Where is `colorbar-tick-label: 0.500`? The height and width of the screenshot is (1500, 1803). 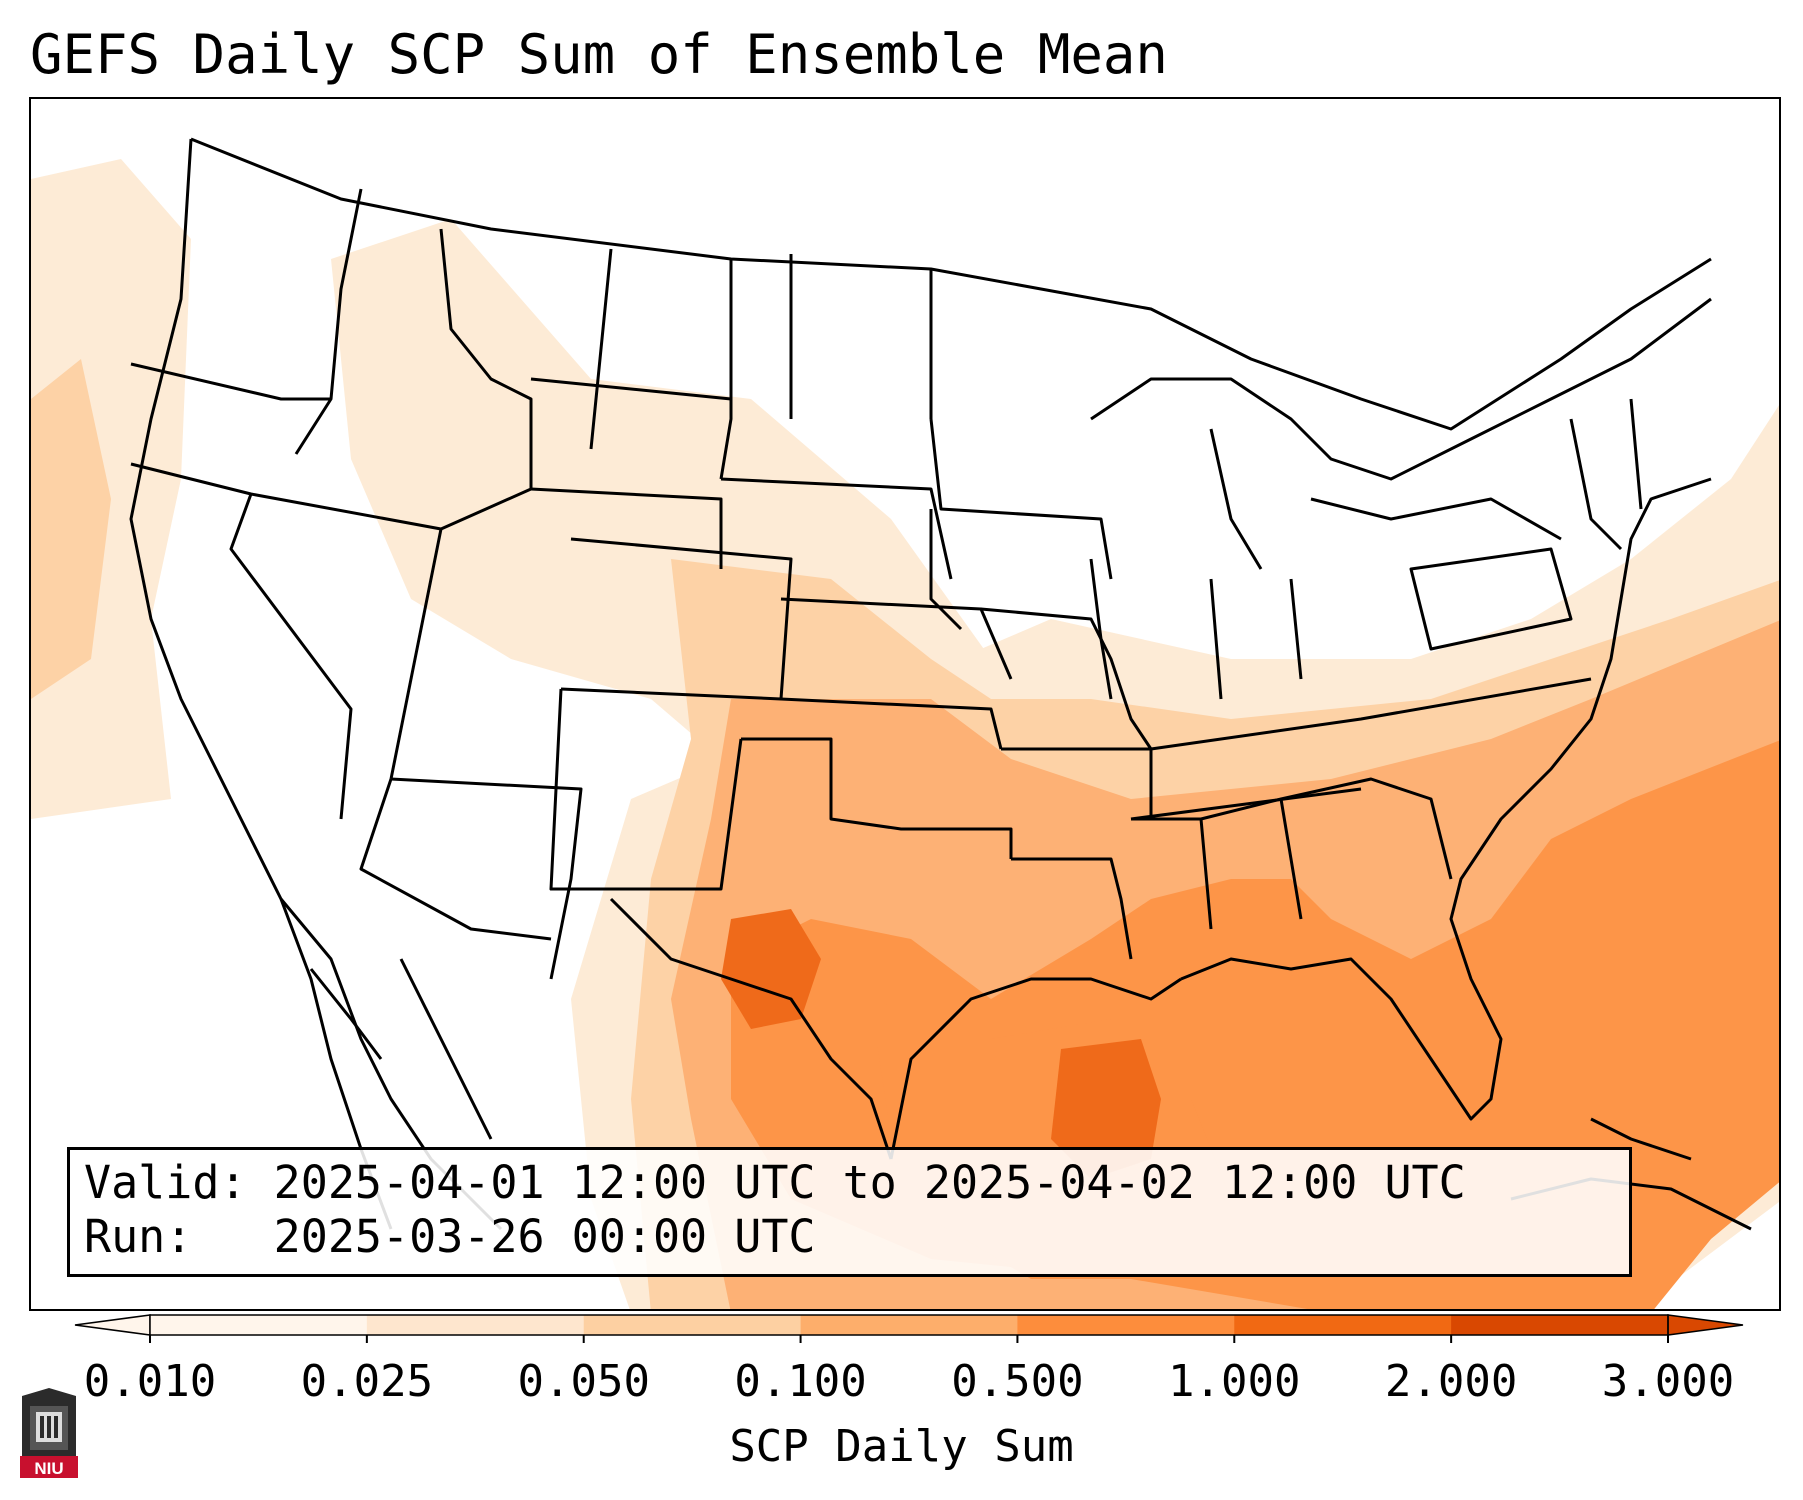 colorbar-tick-label: 0.500 is located at coordinates (1017, 1381).